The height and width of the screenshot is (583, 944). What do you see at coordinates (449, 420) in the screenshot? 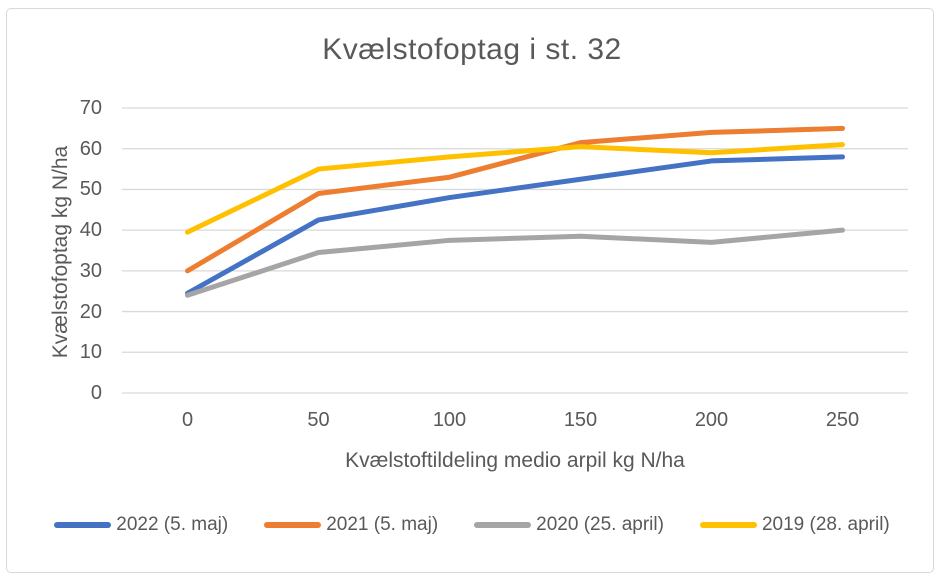
I see `x-tick-label: 100` at bounding box center [449, 420].